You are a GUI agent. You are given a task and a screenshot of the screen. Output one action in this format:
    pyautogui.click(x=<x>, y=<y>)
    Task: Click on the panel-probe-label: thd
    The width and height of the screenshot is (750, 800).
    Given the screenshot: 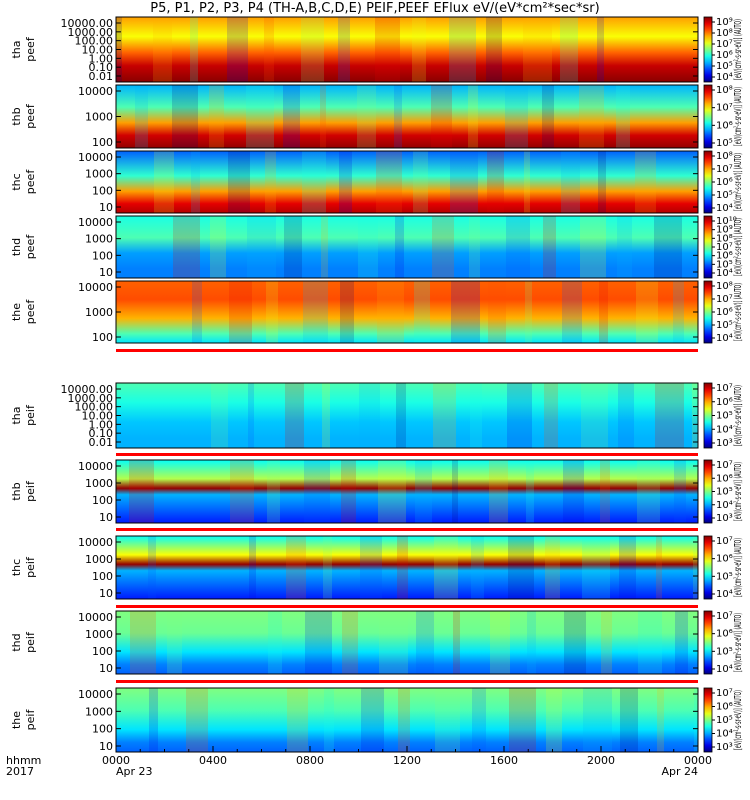 What is the action you would take?
    pyautogui.click(x=16, y=247)
    